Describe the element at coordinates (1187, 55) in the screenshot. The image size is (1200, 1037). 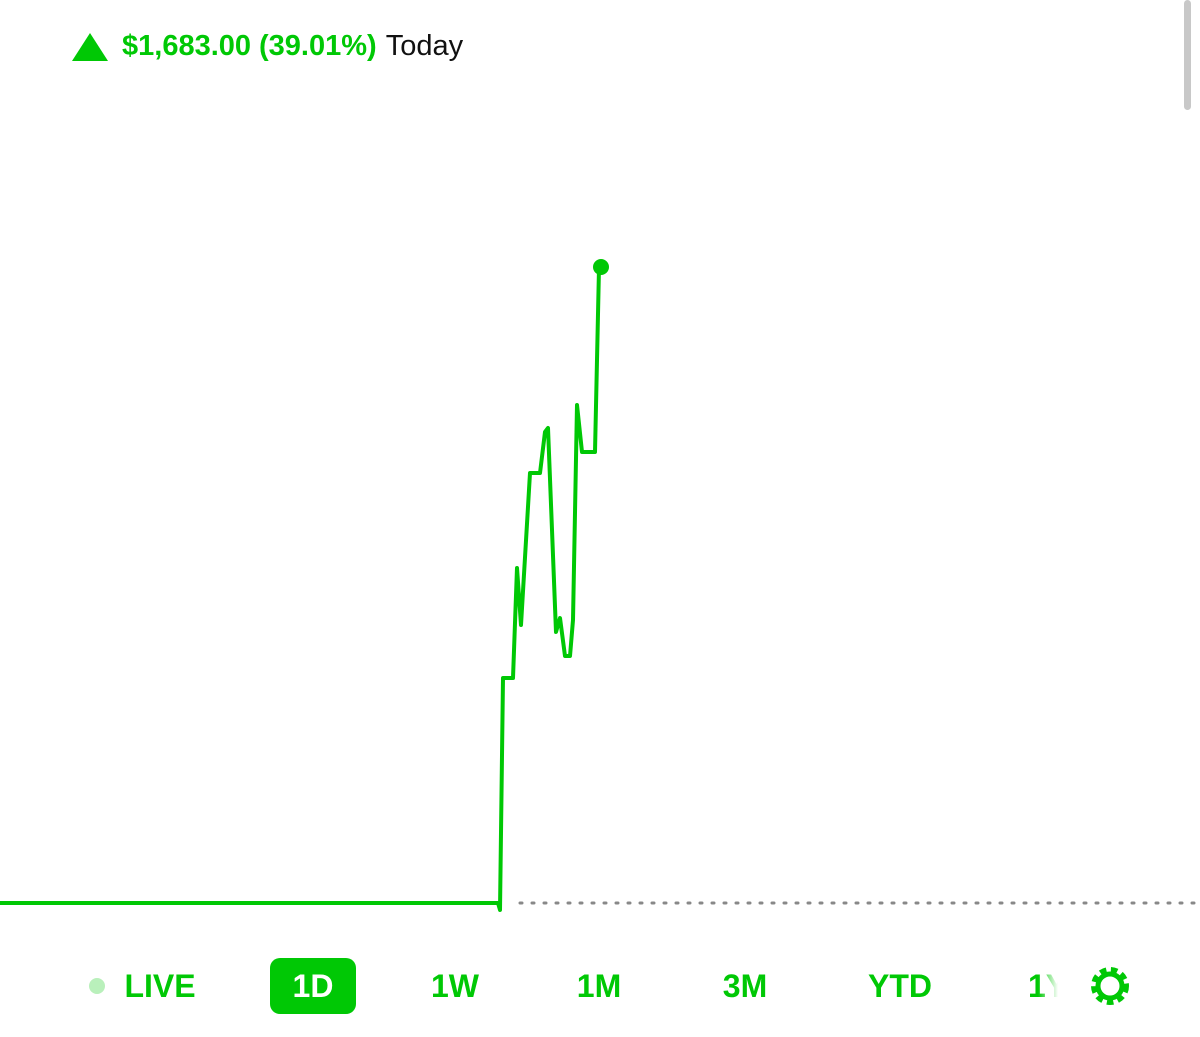
I see `scrollbar` at that location.